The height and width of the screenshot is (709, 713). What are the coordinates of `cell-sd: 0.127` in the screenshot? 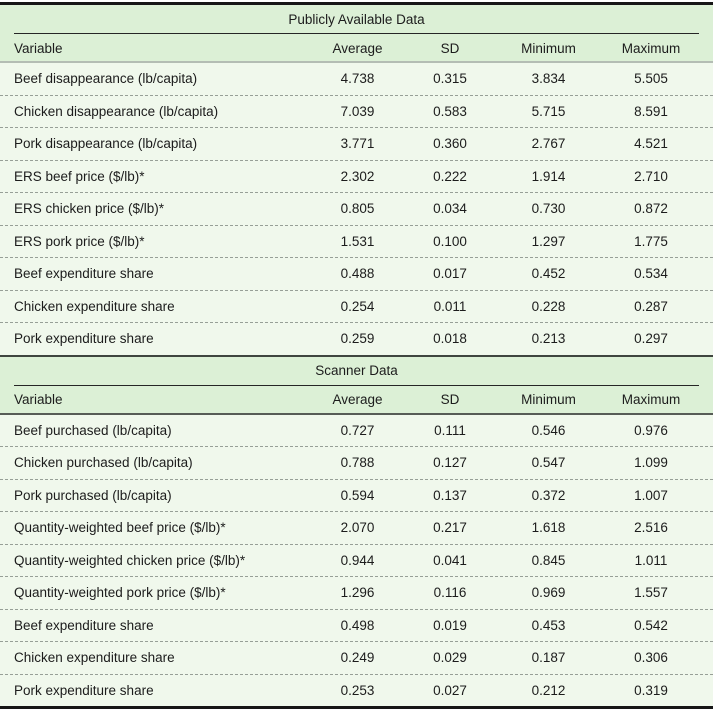 It's located at (450, 463).